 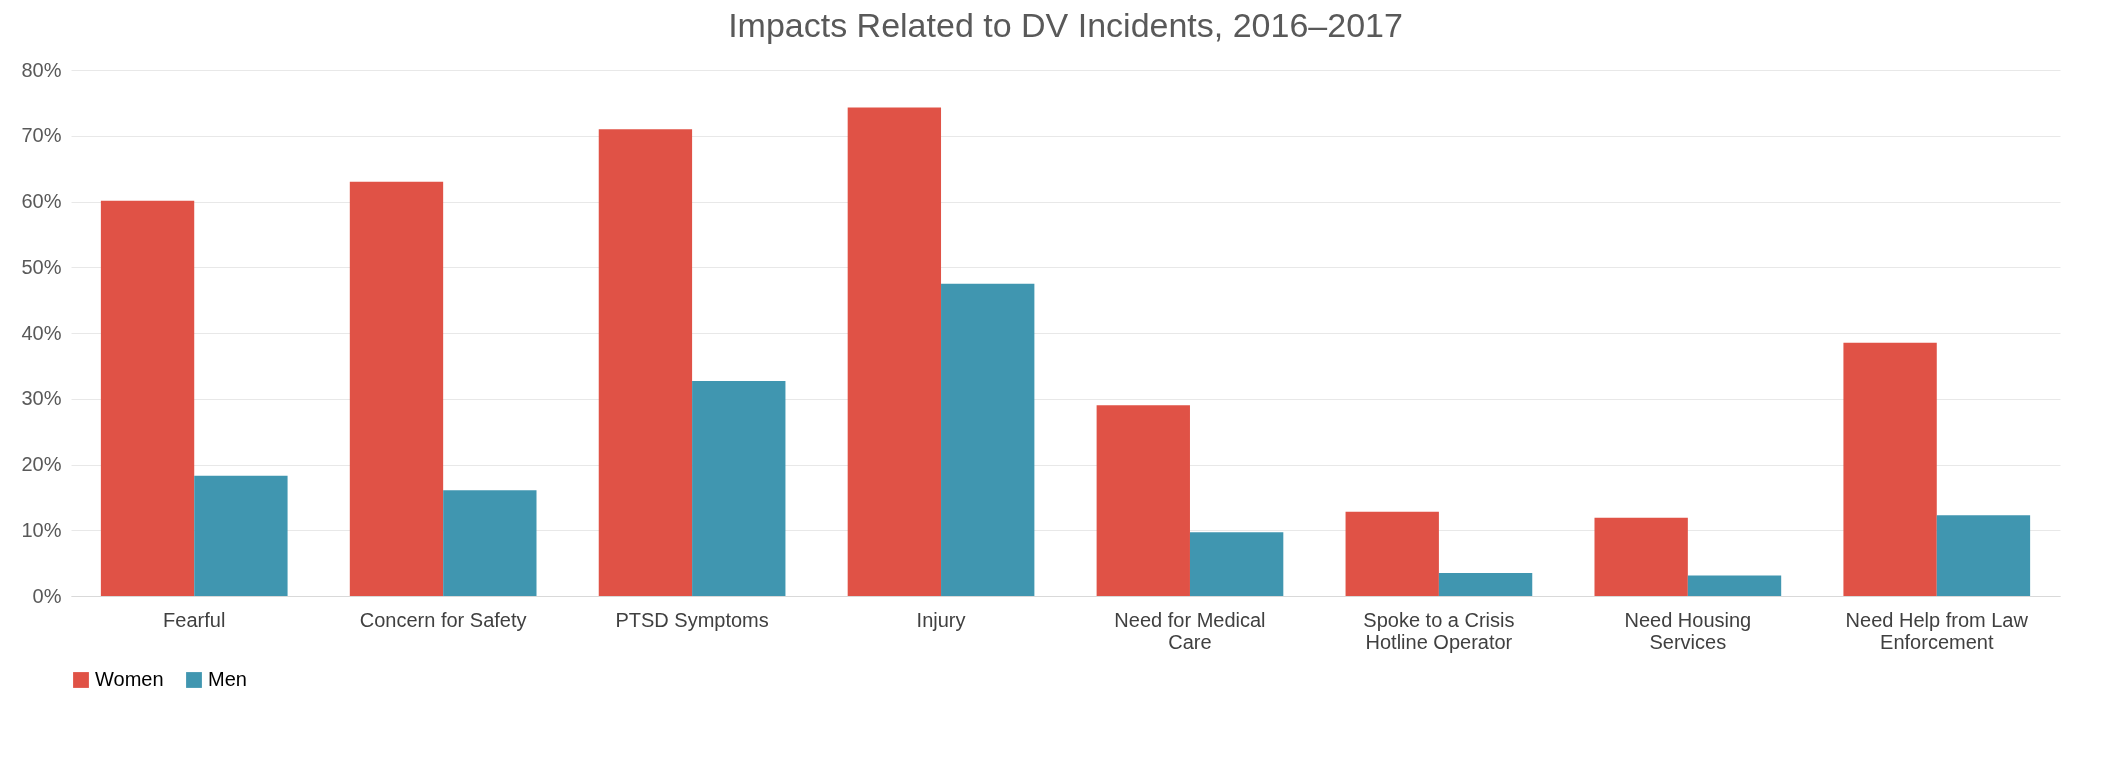 I want to click on x-tick-label: Need Help from Law Enforcement, so click(x=1937, y=630).